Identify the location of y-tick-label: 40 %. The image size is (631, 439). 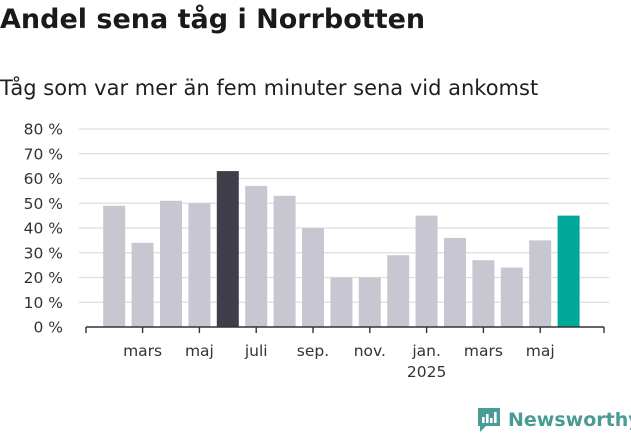
(43, 229).